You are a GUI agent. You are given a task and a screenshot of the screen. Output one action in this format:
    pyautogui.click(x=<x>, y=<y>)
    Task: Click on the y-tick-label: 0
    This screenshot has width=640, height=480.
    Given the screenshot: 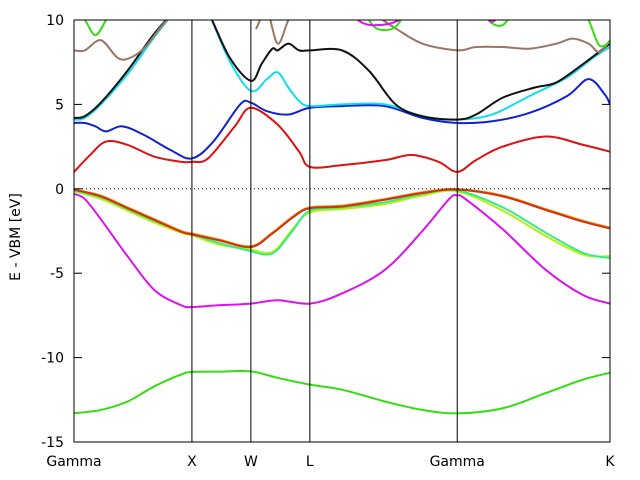 What is the action you would take?
    pyautogui.click(x=59, y=190)
    